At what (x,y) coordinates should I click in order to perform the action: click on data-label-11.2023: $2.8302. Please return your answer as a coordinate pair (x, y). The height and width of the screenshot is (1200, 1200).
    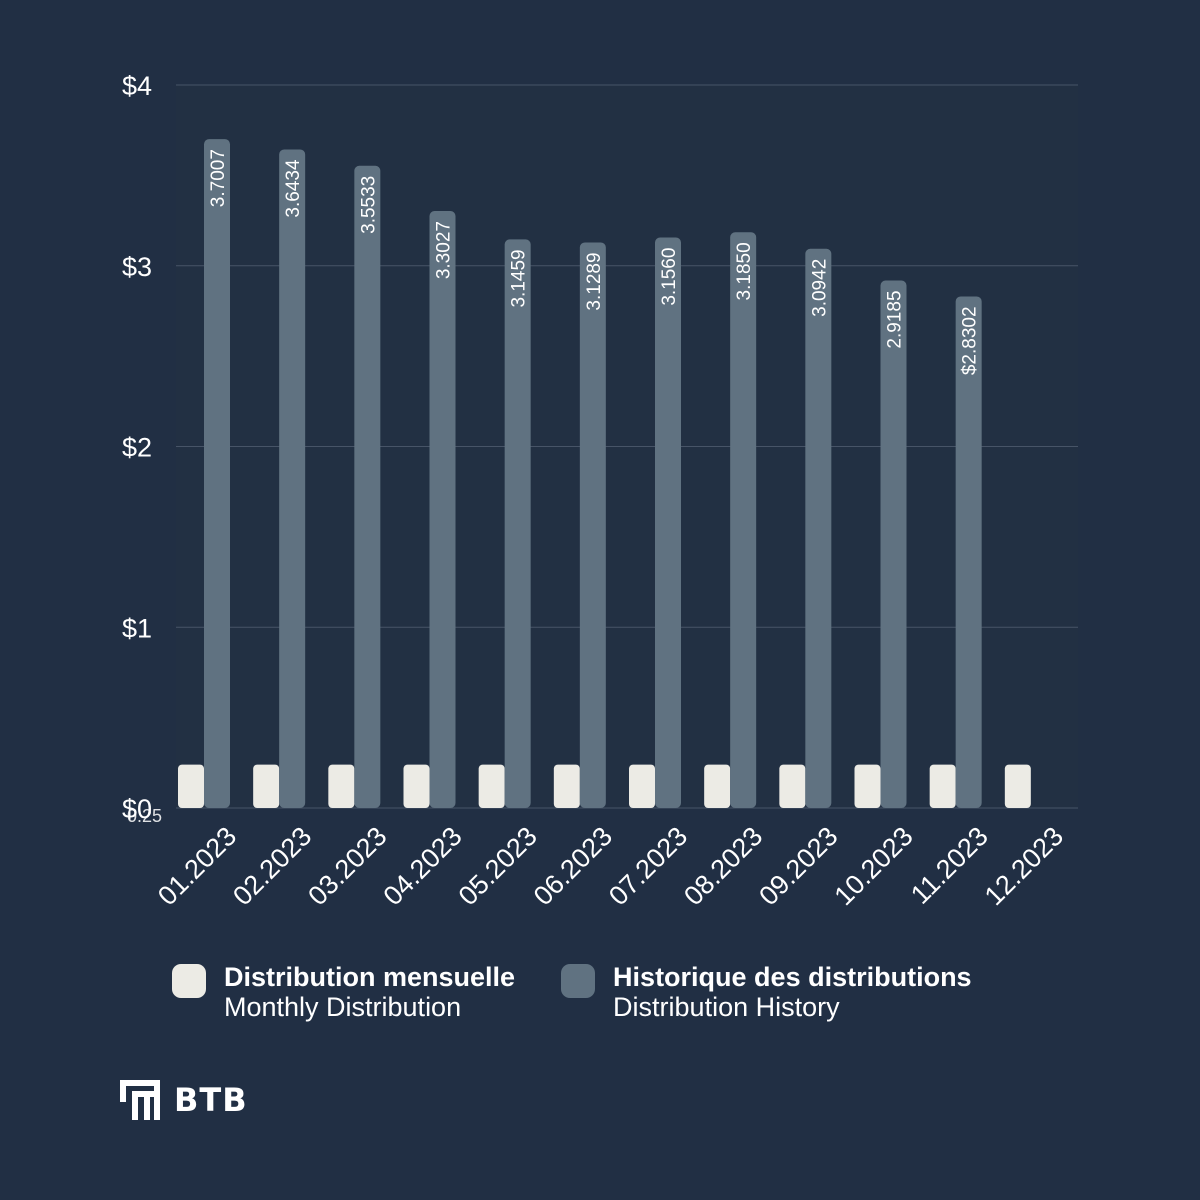
    Looking at the image, I should click on (970, 340).